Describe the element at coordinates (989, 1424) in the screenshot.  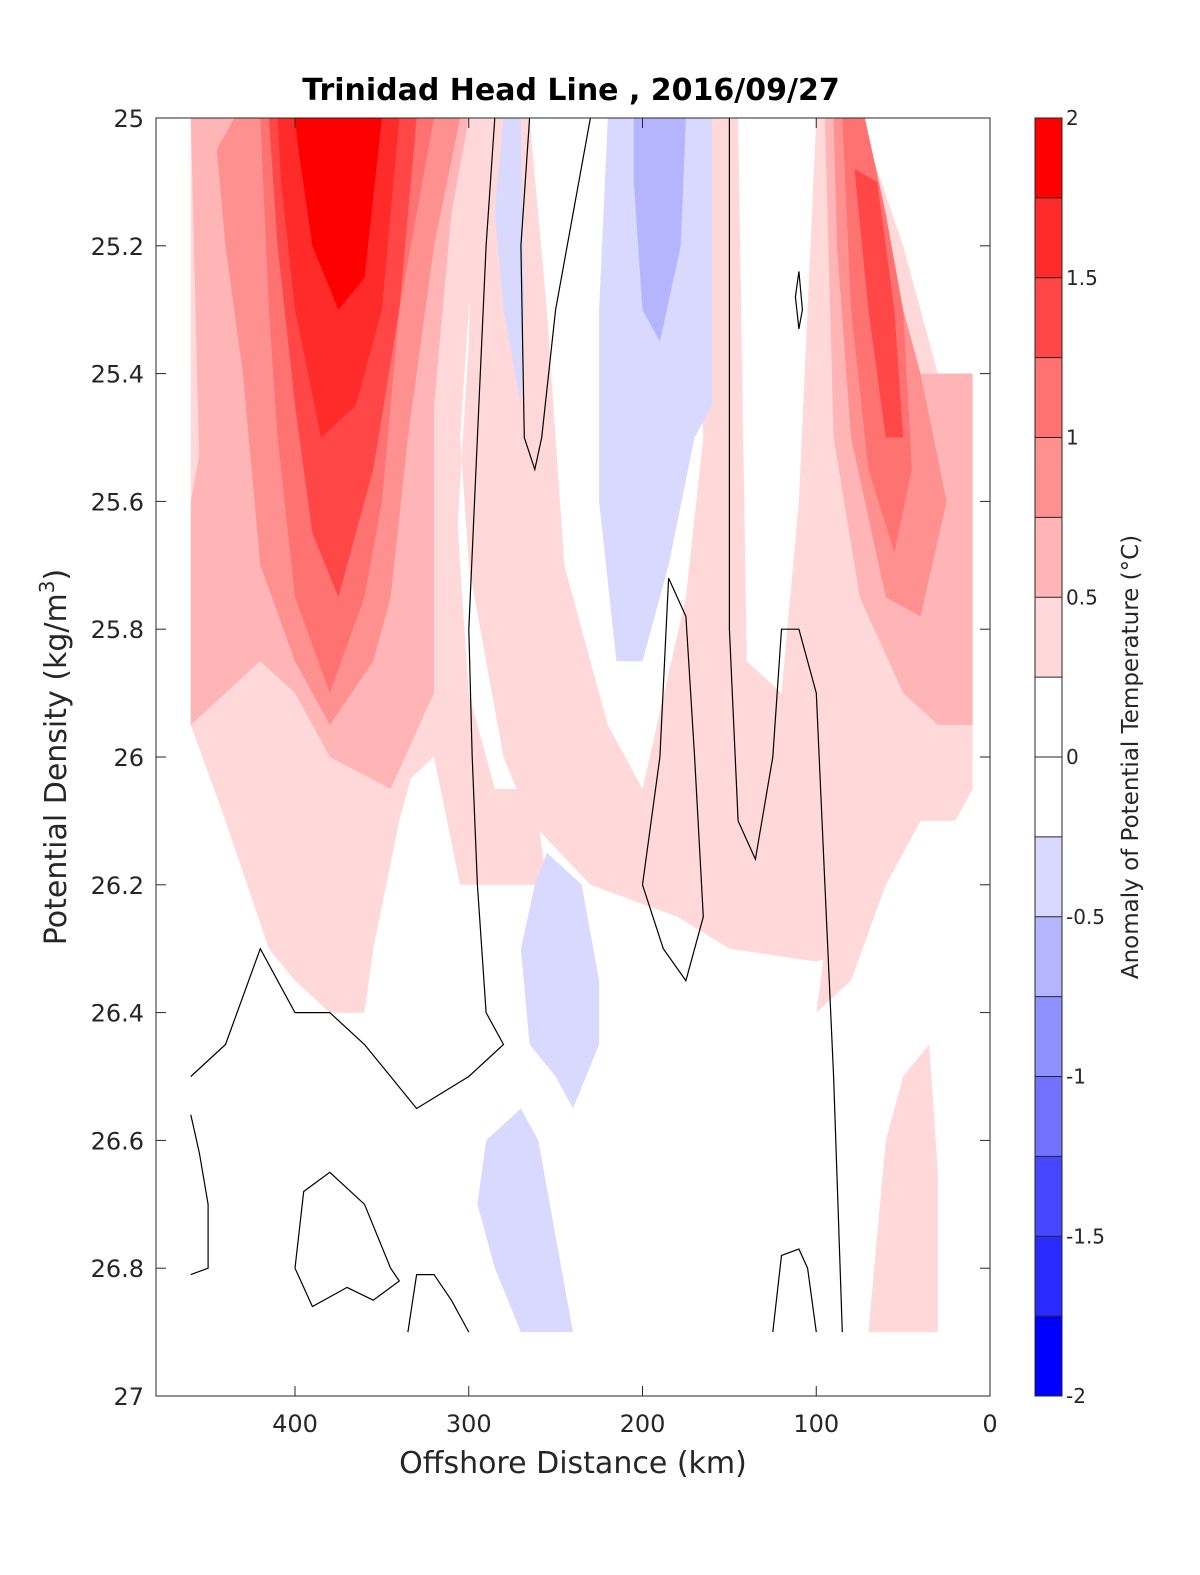
I see `x-tick-label: 0` at that location.